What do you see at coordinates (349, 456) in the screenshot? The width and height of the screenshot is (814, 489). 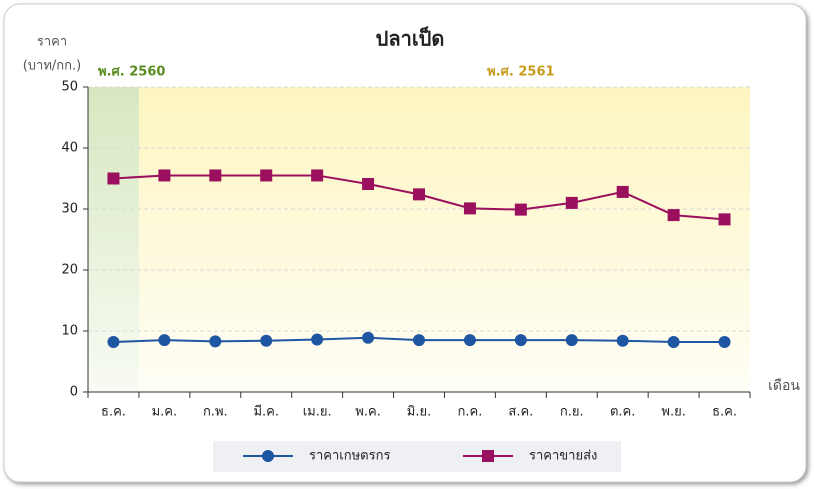 I see `legend-label: ราคาเกษตรกร` at bounding box center [349, 456].